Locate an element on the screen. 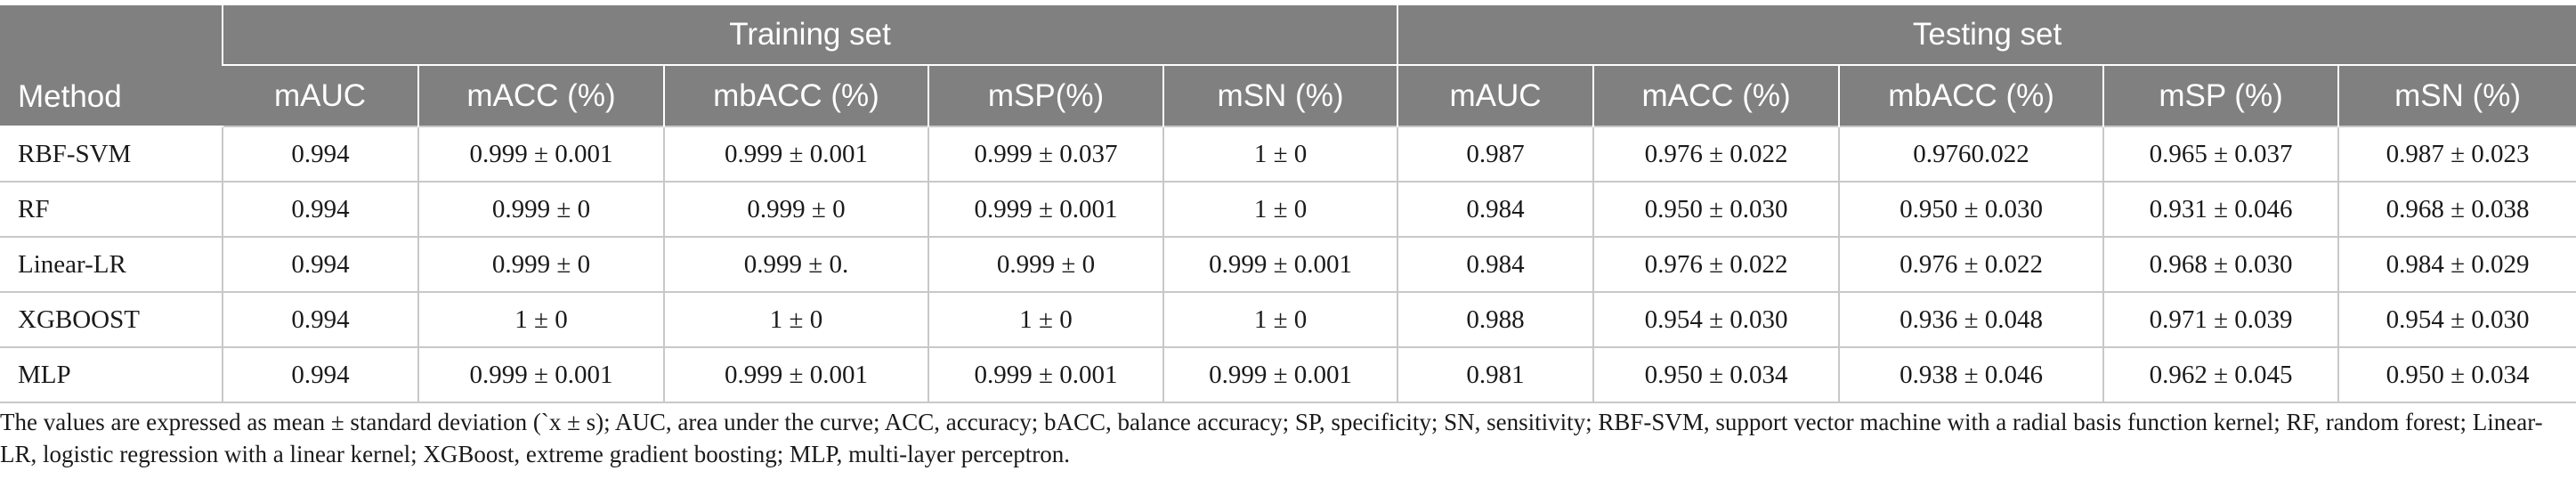 This screenshot has width=2576, height=479. value-cell: 0.988 is located at coordinates (1495, 319).